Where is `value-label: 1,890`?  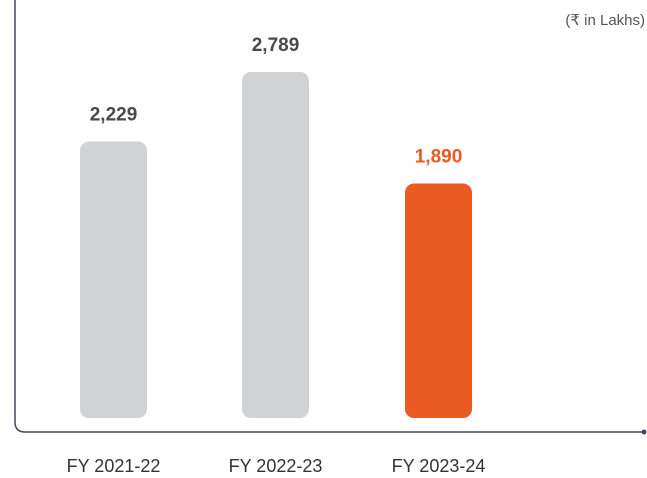 value-label: 1,890 is located at coordinates (439, 157).